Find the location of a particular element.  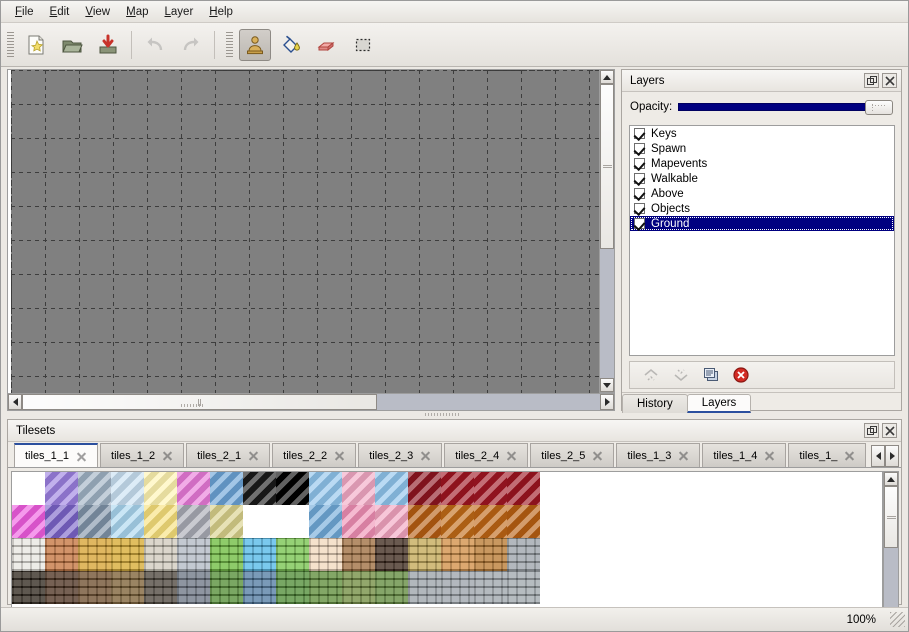

menu-item-layer: Layer is located at coordinates (179, 11).